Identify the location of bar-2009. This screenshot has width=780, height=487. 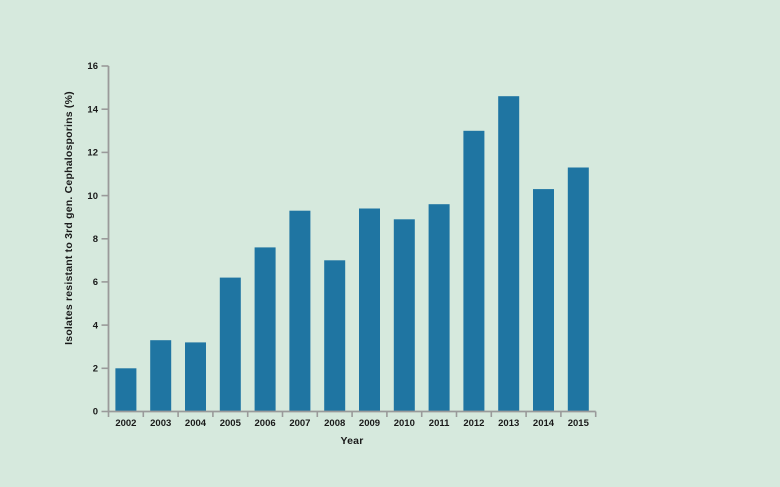
(369, 310).